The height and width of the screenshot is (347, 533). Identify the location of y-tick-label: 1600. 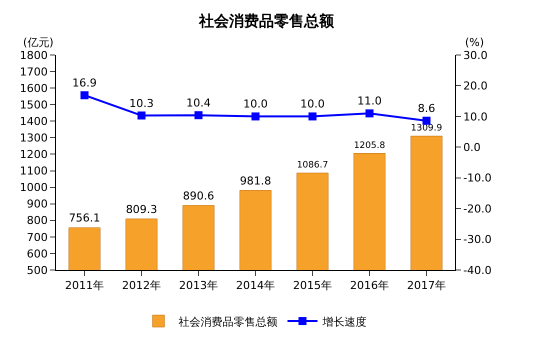
(34, 88).